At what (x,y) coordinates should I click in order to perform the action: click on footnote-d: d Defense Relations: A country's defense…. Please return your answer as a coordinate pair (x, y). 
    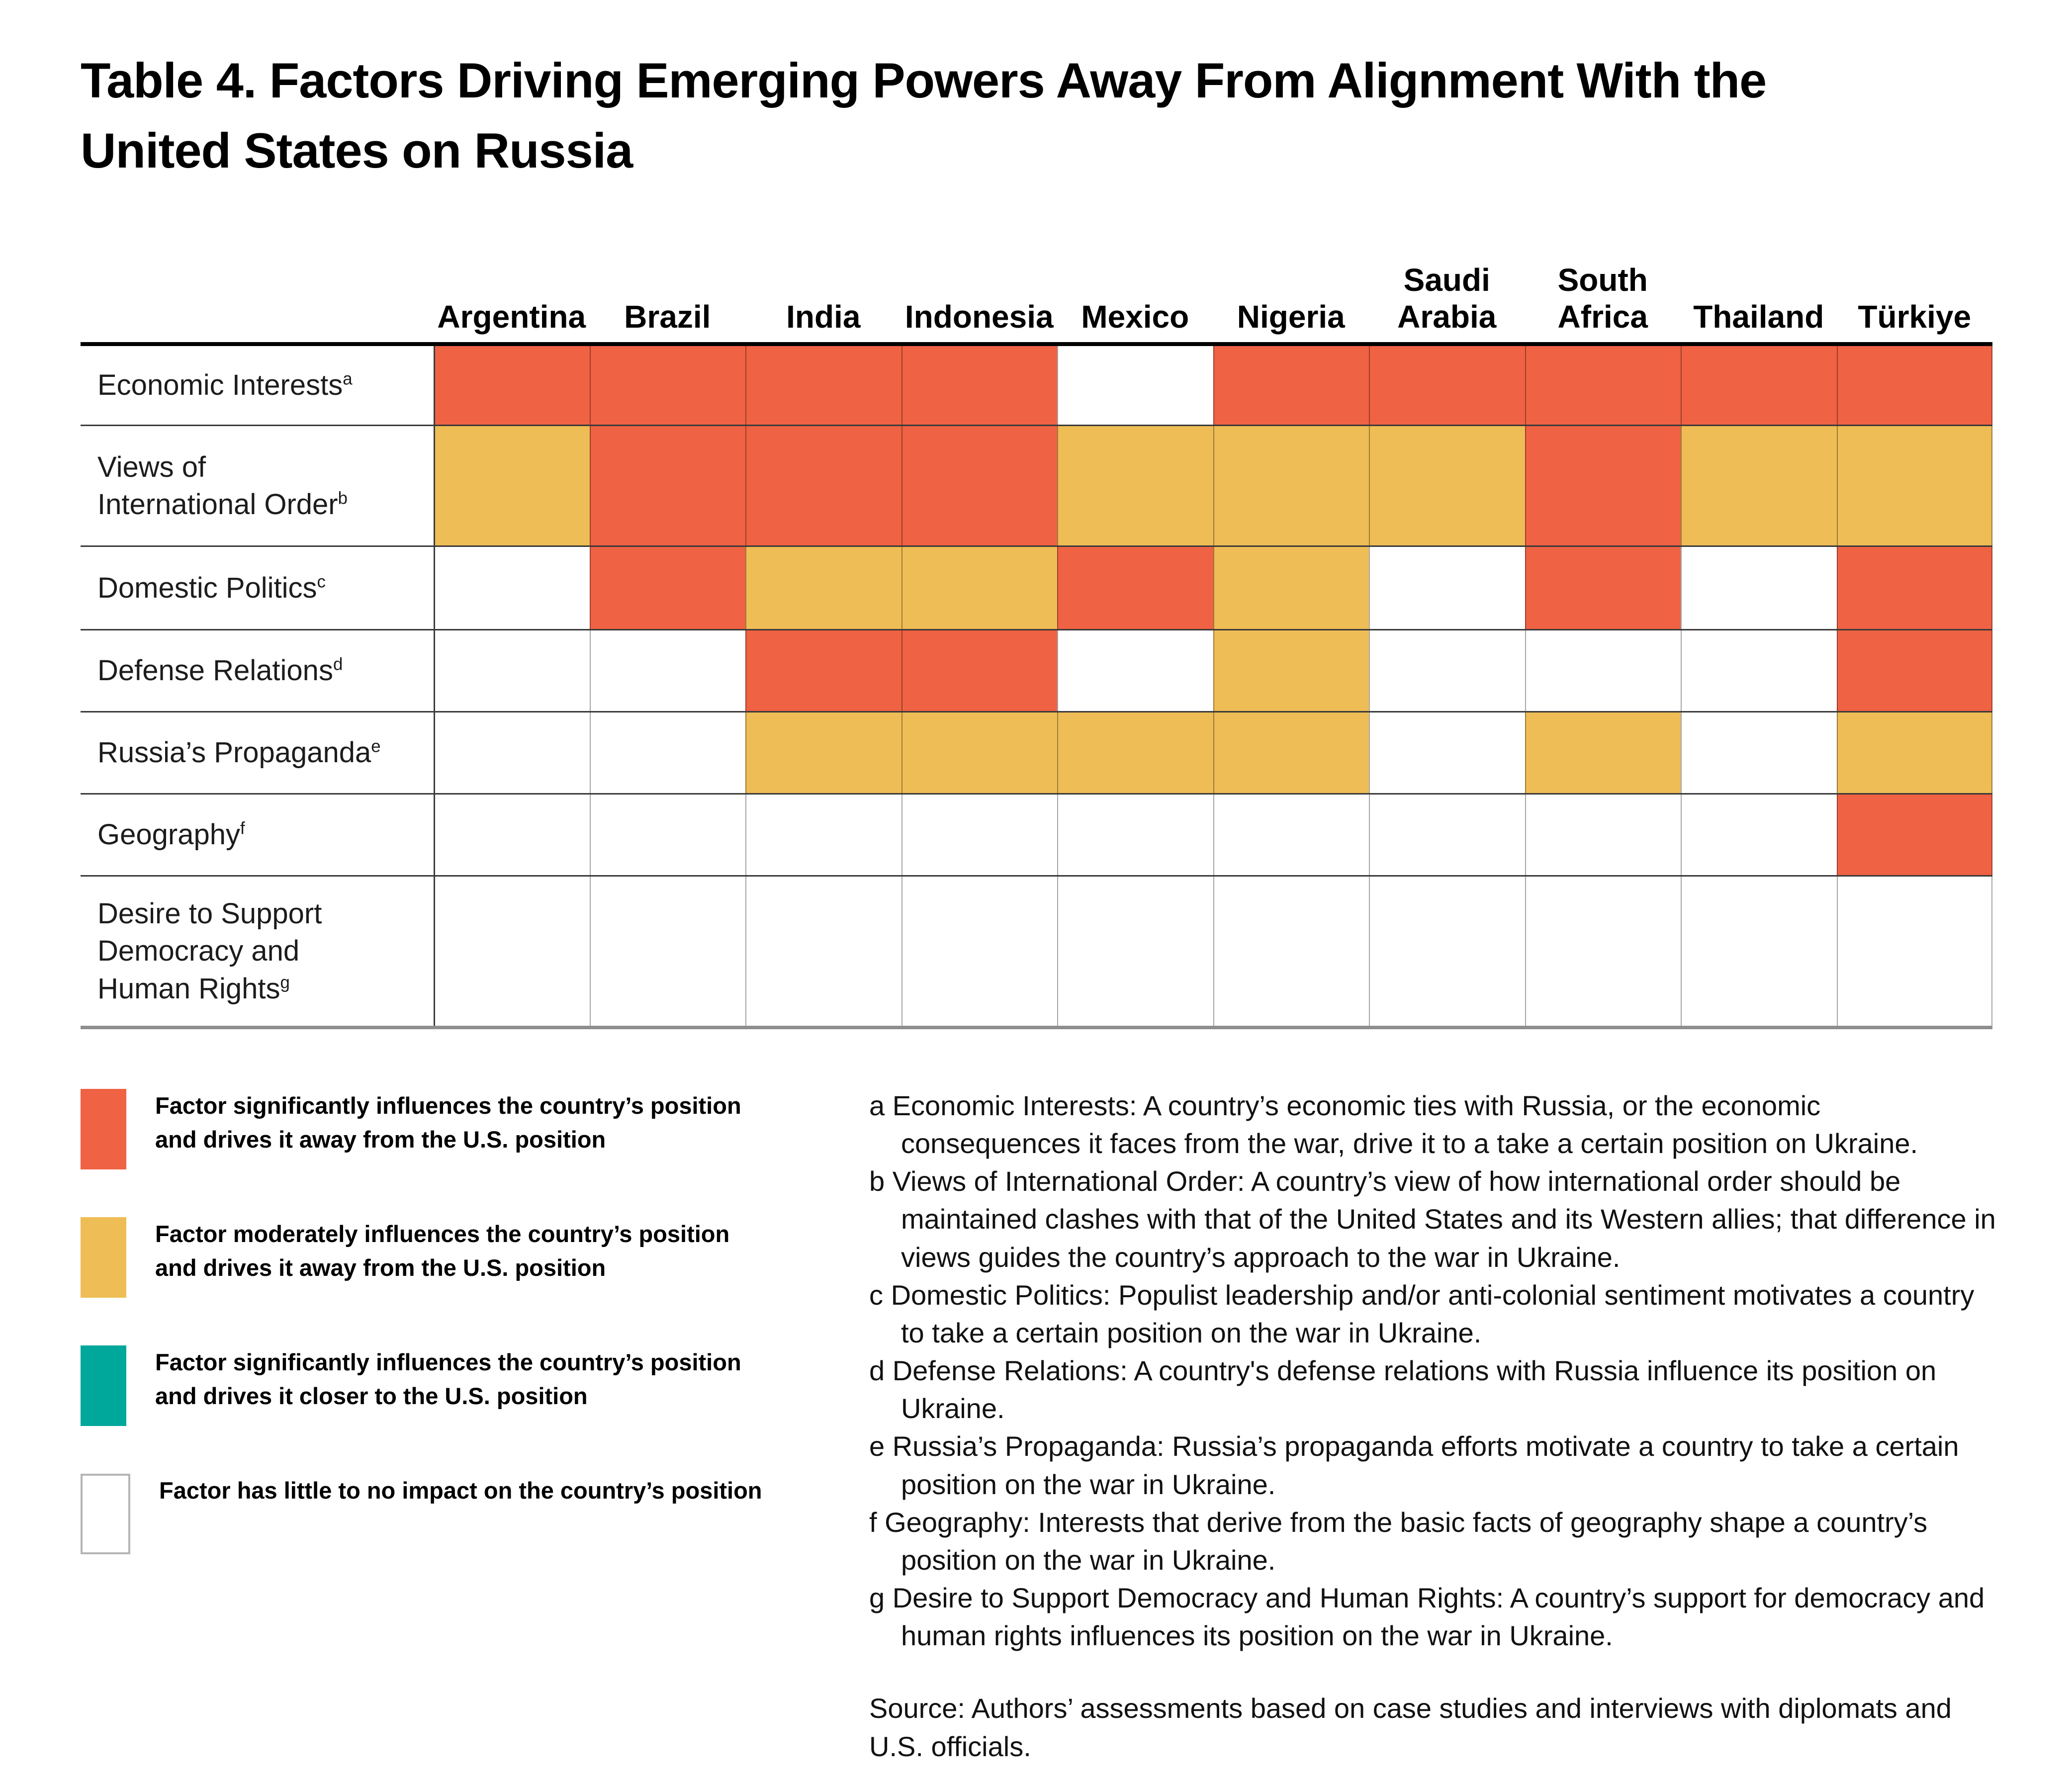
    Looking at the image, I should click on (1403, 1390).